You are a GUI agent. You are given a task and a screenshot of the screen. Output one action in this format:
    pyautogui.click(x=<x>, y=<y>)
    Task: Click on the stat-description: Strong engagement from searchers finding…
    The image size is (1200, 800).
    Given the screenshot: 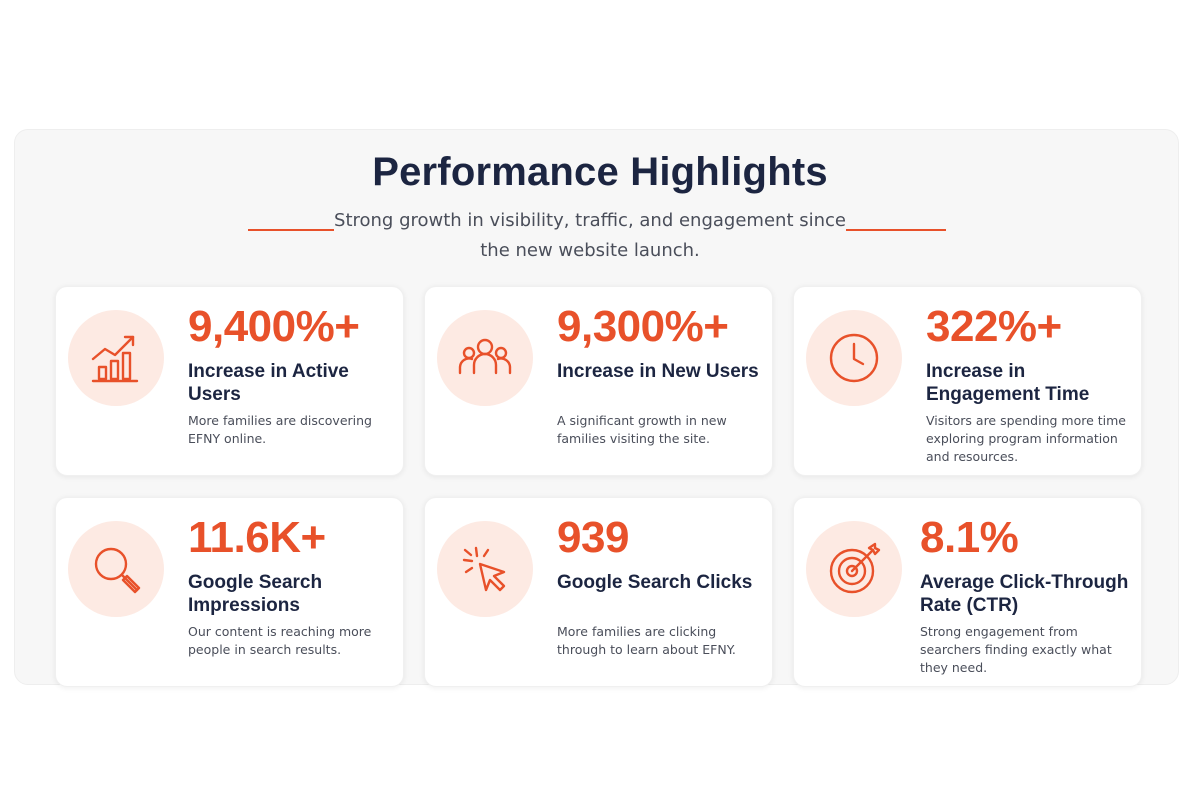 What is the action you would take?
    pyautogui.click(x=1016, y=649)
    